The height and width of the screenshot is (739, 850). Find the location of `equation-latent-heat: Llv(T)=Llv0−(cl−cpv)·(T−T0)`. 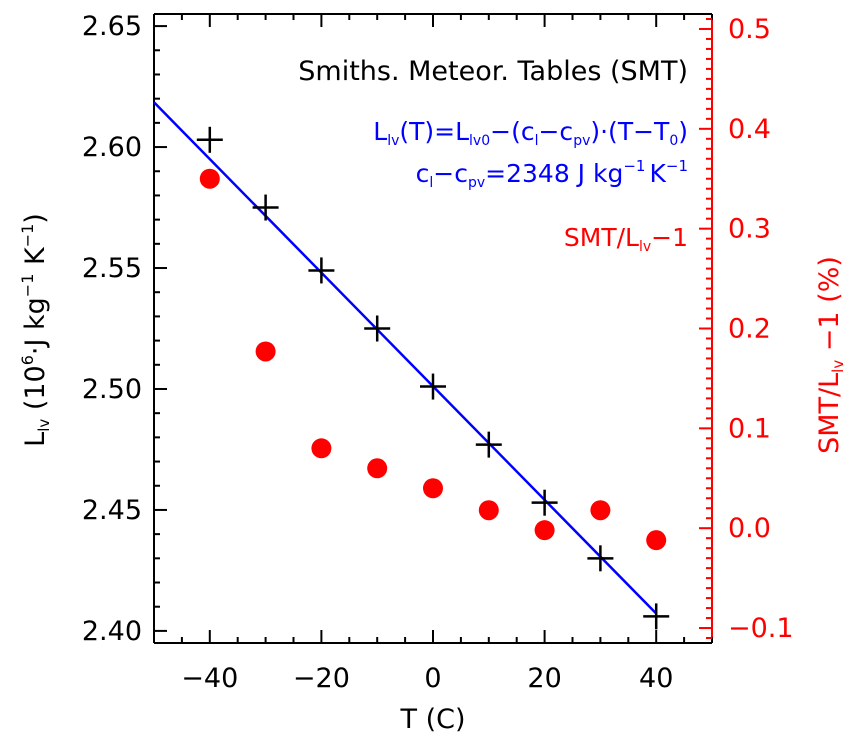

equation-latent-heat: Llv(T)=Llv0−(cl−cpv)·(T−T0) is located at coordinates (530, 133).